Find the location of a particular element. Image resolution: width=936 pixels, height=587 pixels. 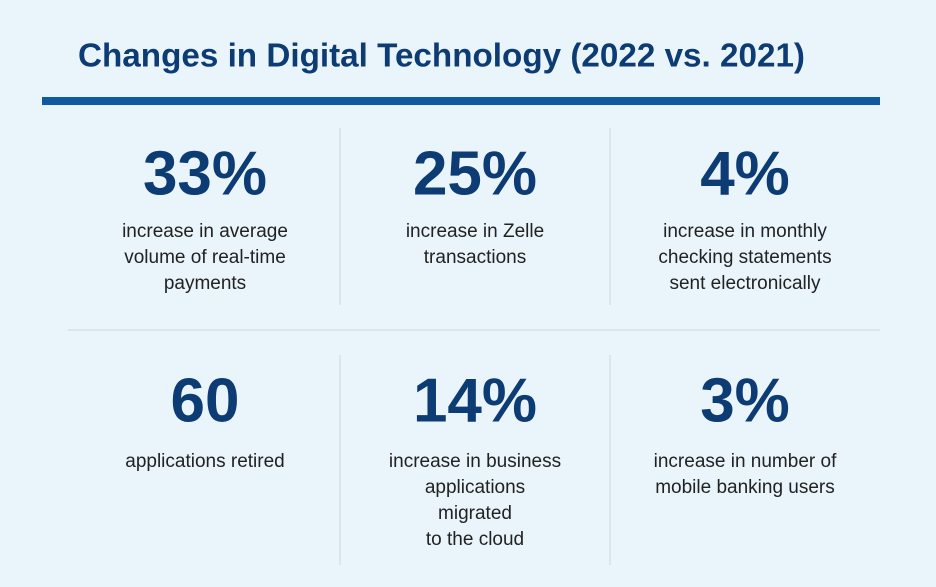

stat-description: increase in average is located at coordinates (205, 231).